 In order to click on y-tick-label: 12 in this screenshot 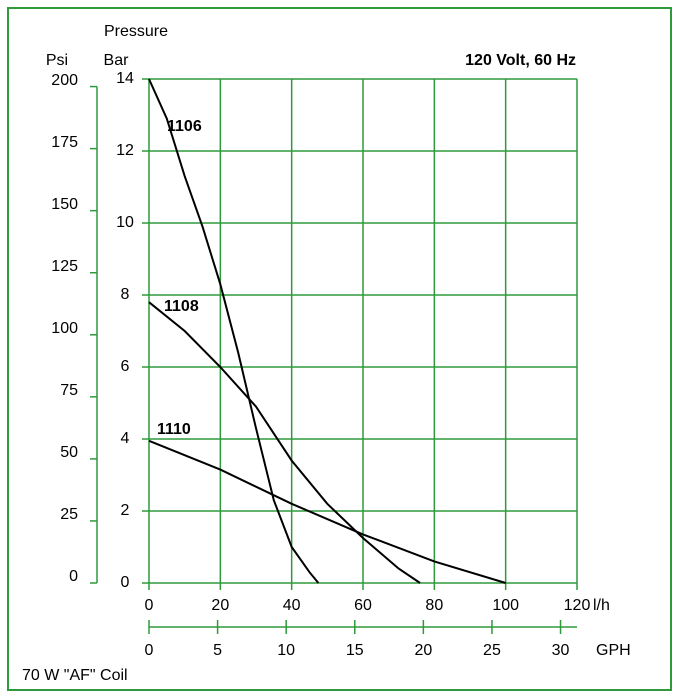, I will do `click(125, 150)`.